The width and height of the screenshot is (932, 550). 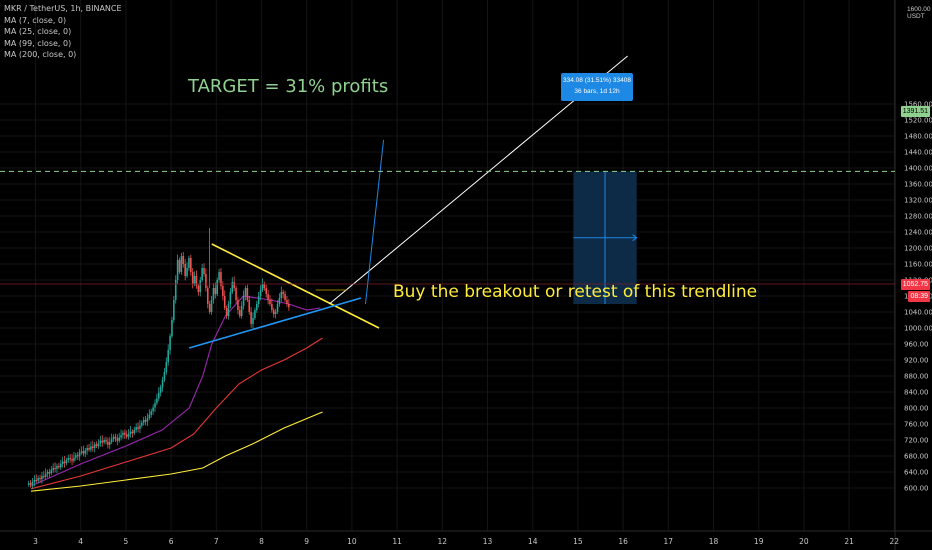 What do you see at coordinates (919, 296) in the screenshot?
I see `candle-countdown: 08:39` at bounding box center [919, 296].